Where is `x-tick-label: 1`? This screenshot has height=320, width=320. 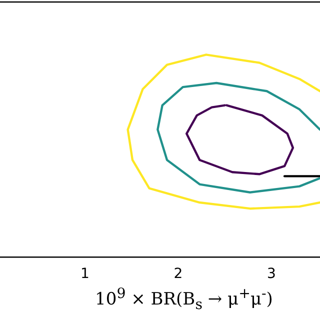
x-tick-label: 1 is located at coordinates (85, 274).